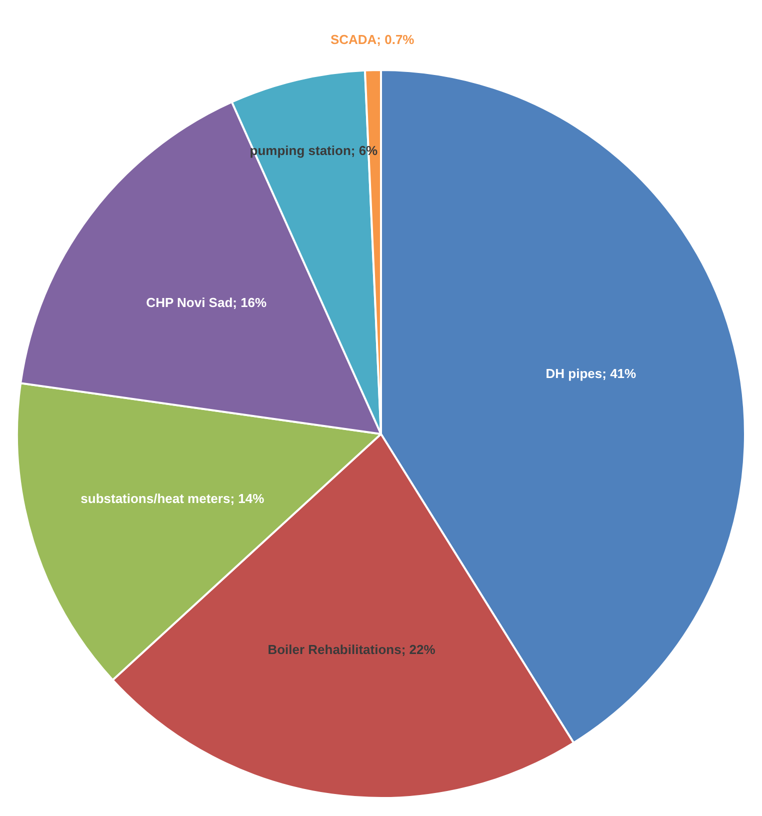 Image resolution: width=762 pixels, height=816 pixels. What do you see at coordinates (591, 373) in the screenshot?
I see `slice-label: DH pipes; 41%` at bounding box center [591, 373].